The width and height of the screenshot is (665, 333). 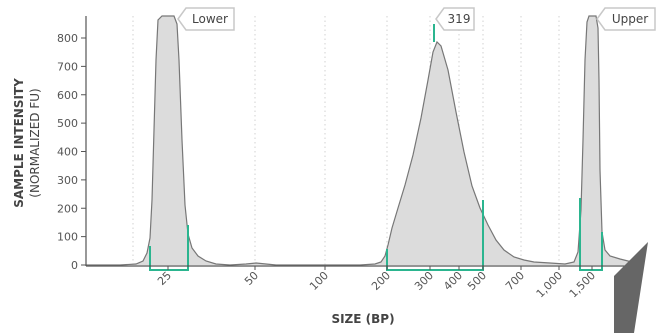 I want to click on x-tick-label: 500, so click(x=477, y=281).